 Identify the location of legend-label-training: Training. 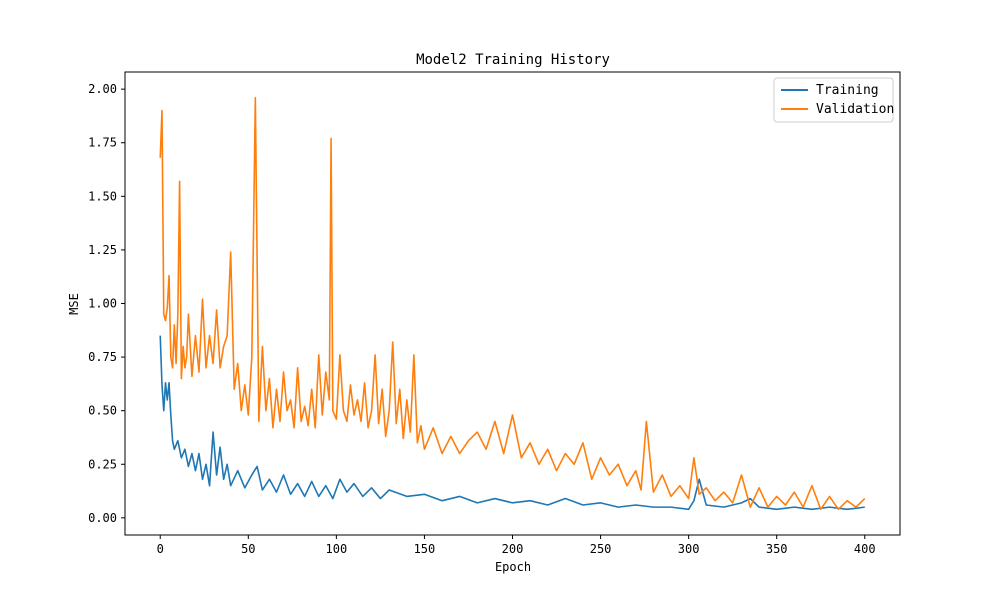
(847, 90).